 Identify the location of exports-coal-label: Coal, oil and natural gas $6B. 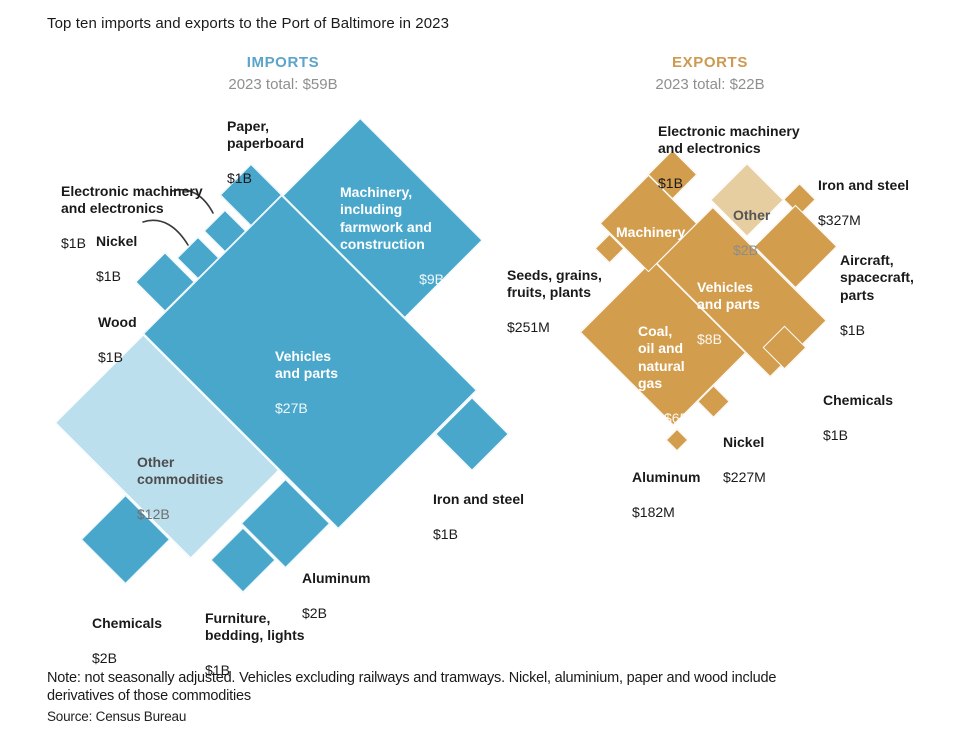
(663, 374).